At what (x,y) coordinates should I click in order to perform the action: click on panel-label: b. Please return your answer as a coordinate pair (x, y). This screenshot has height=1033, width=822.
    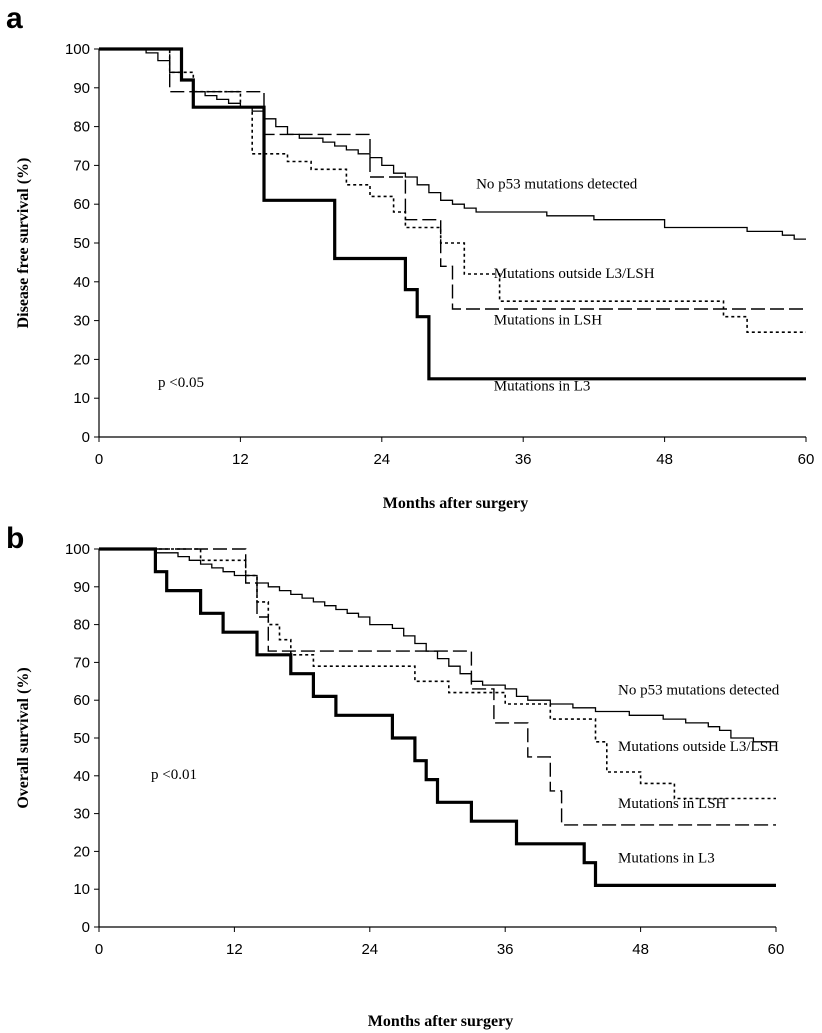
    Looking at the image, I should click on (15, 538).